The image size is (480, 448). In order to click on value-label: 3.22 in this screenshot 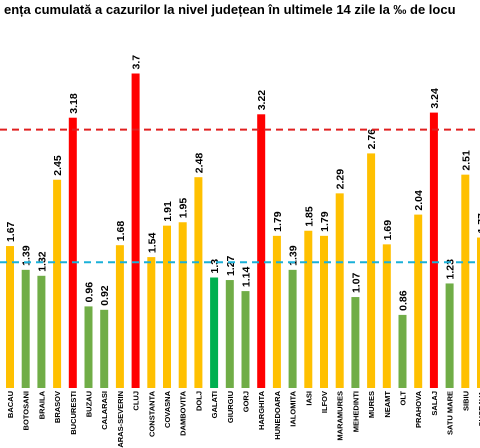, I will do `click(262, 100)`.